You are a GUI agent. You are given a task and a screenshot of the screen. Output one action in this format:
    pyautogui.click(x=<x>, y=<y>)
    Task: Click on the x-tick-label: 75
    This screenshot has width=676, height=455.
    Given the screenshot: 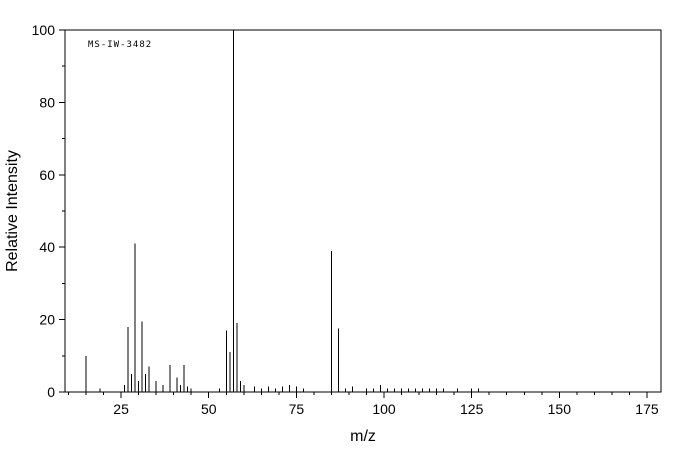 What is the action you would take?
    pyautogui.click(x=297, y=409)
    